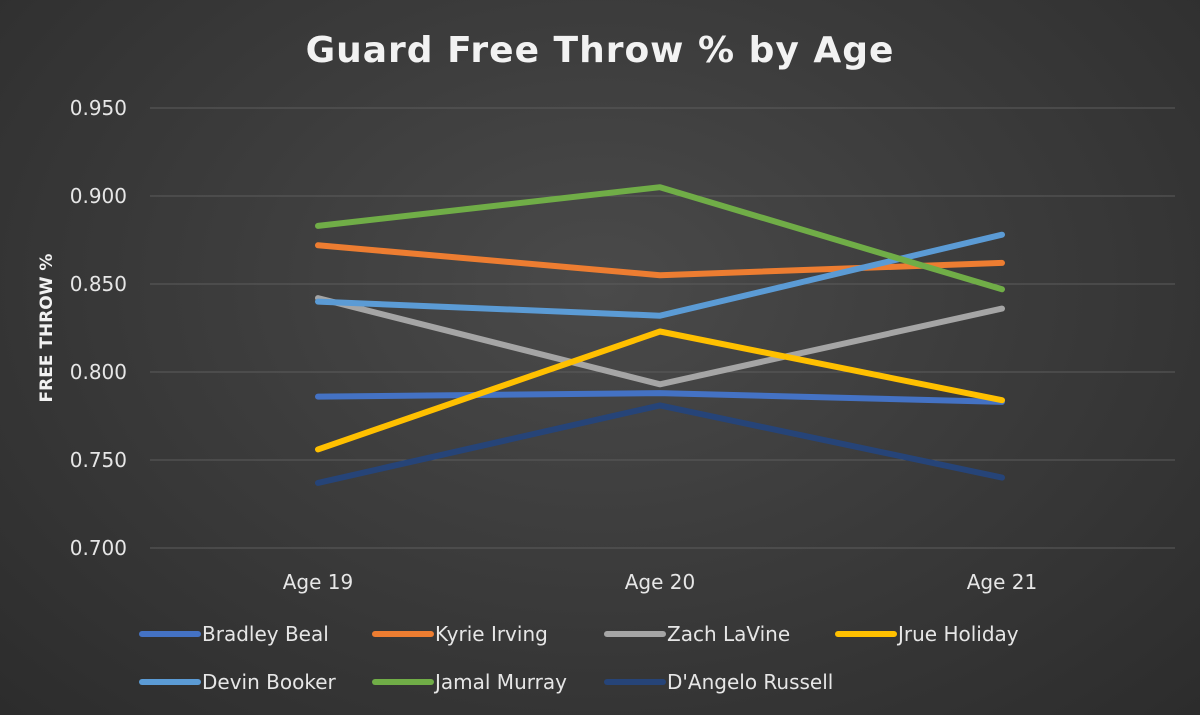 This screenshot has height=715, width=1200. Describe the element at coordinates (98, 108) in the screenshot. I see `y-tick-label: 0.950` at that location.